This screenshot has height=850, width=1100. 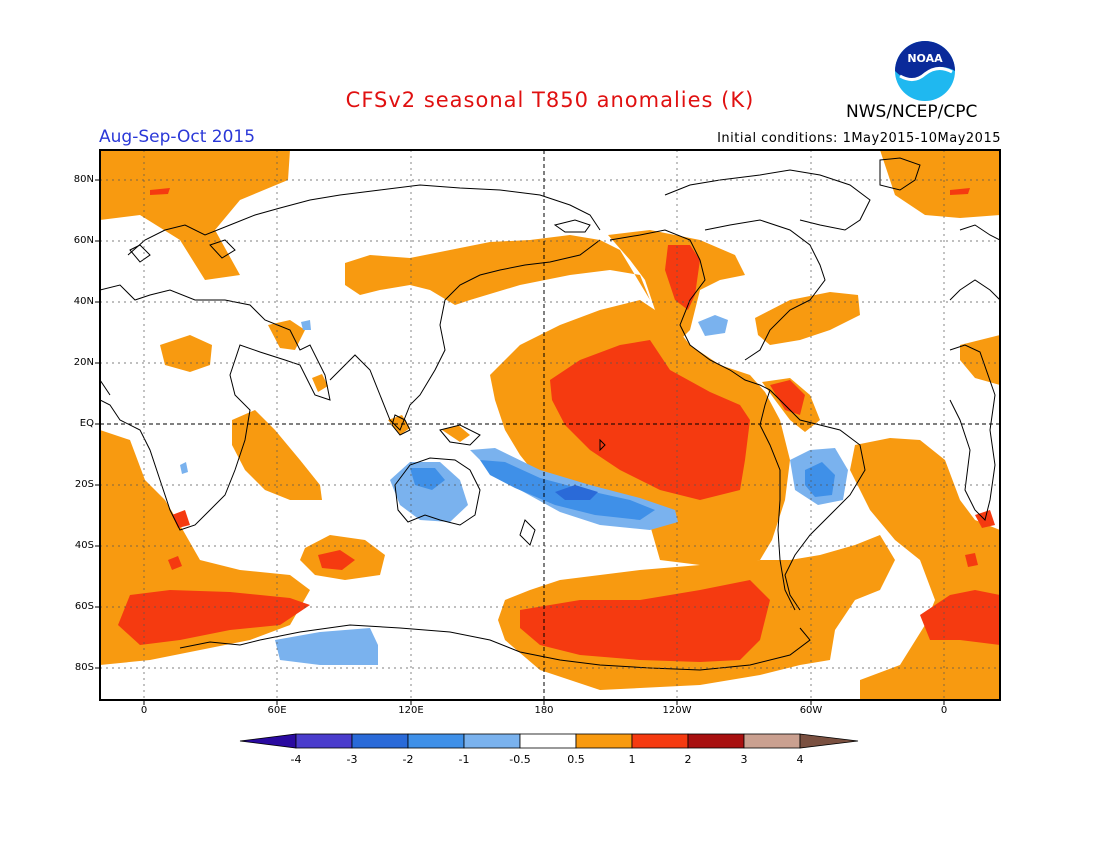 I want to click on colorbar-arrow-left, so click(x=268, y=741).